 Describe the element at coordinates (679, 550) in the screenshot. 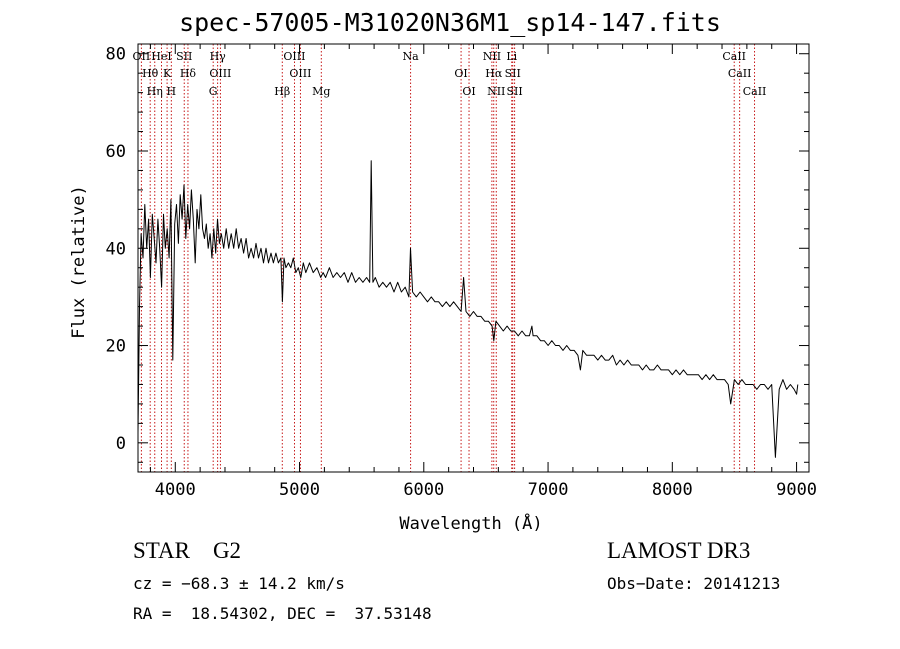

I see `survey-name: LAMOST DR3` at that location.